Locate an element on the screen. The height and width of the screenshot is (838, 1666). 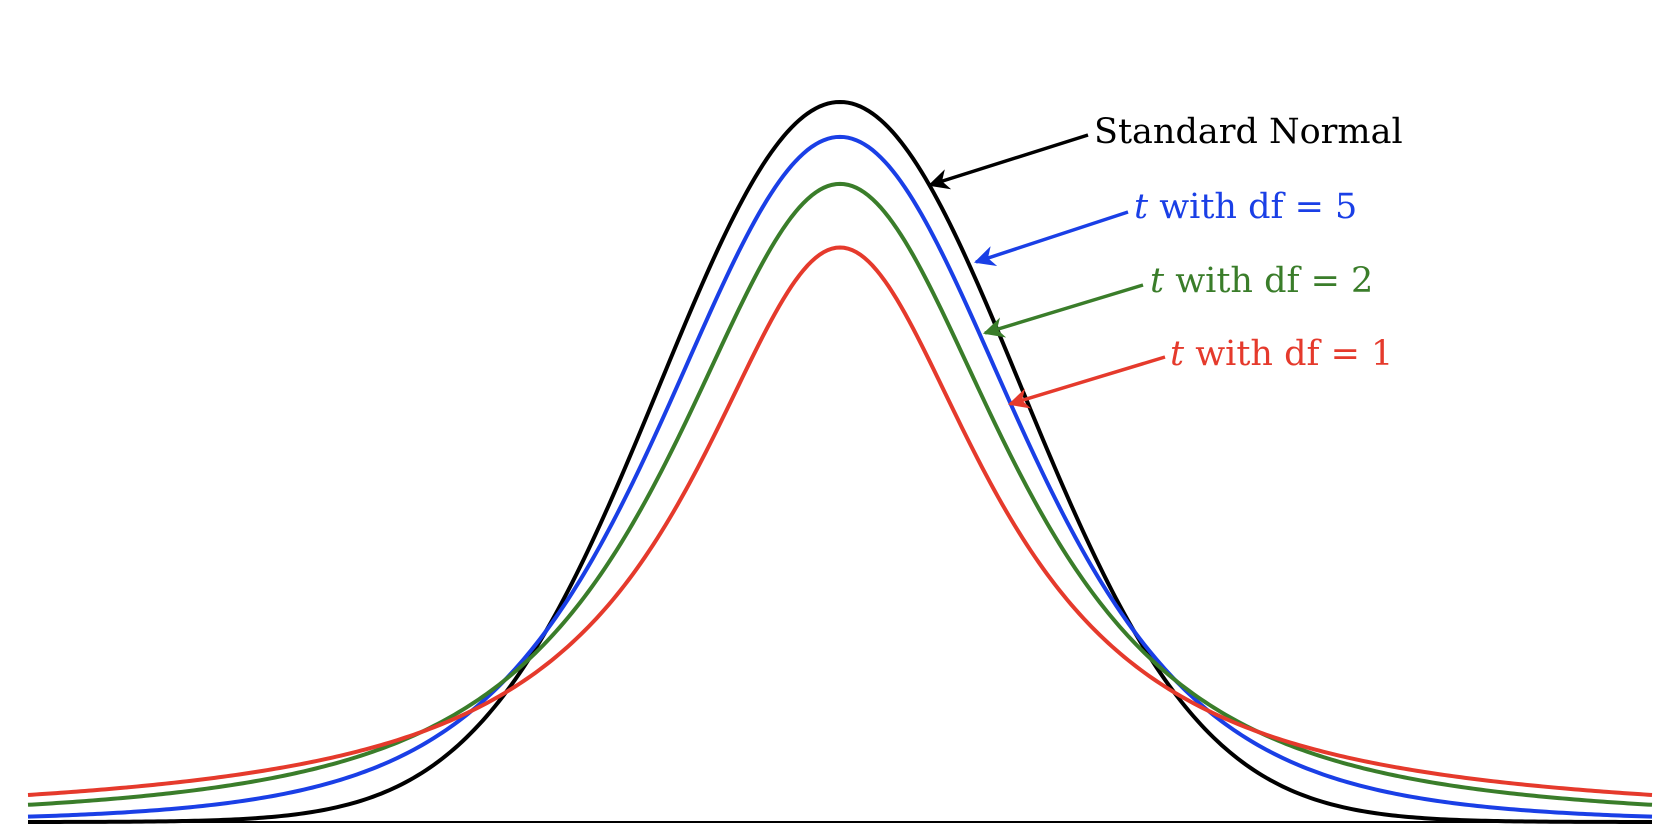
label-df-value: 1 is located at coordinates (1382, 354).